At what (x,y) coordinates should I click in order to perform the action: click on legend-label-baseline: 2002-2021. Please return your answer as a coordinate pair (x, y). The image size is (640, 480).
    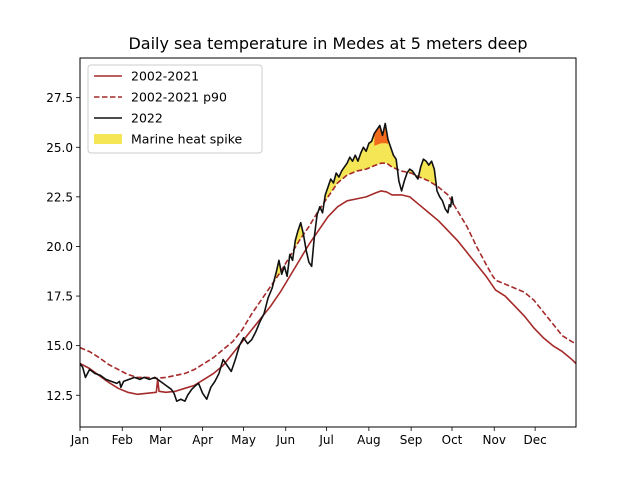
    Looking at the image, I should click on (165, 76).